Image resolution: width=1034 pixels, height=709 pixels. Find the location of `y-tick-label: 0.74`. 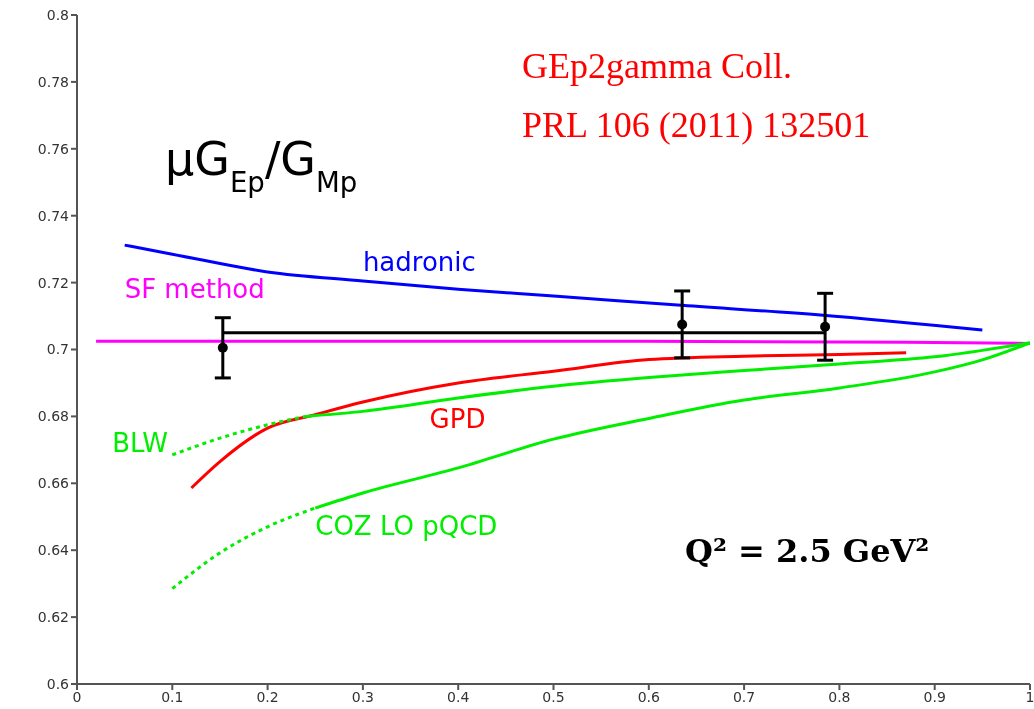

y-tick-label: 0.74 is located at coordinates (53, 215).